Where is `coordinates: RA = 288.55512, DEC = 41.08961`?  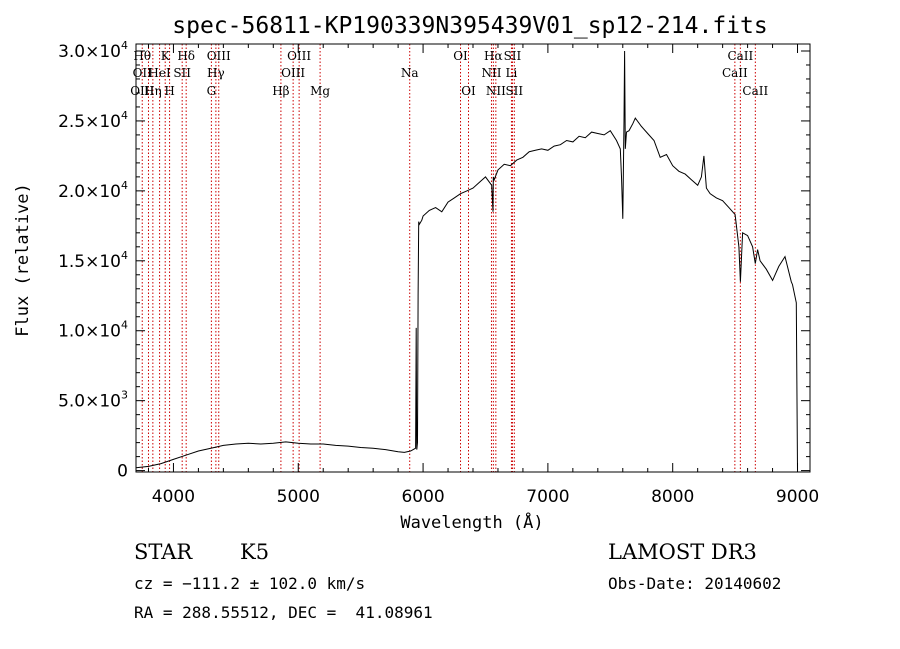
coordinates: RA = 288.55512, DEC = 41.08961 is located at coordinates (283, 612).